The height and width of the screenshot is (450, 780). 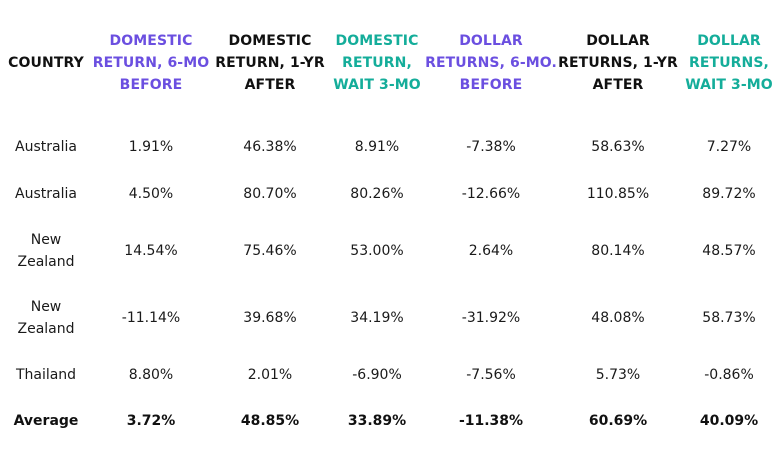 I want to click on value-cell: 80.26%, so click(x=377, y=193).